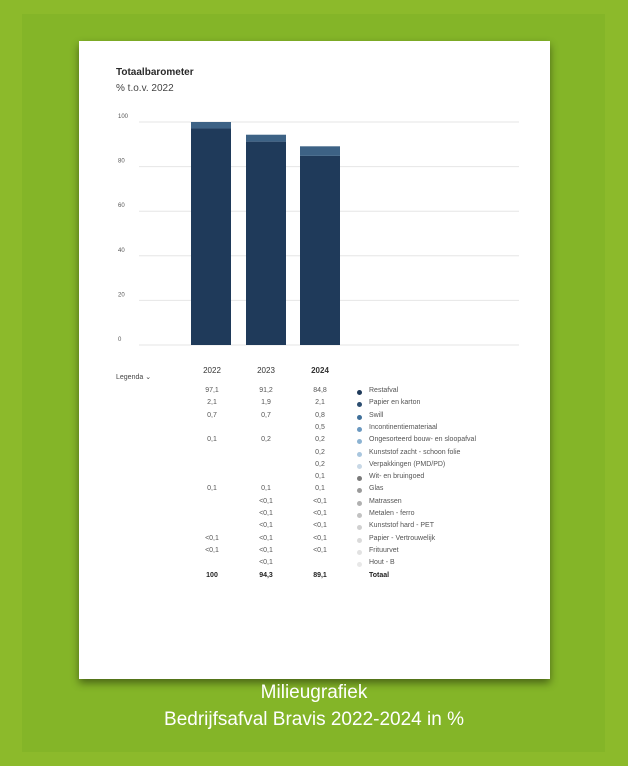 The width and height of the screenshot is (628, 766). I want to click on legend-label: Papier en karton, so click(395, 403).